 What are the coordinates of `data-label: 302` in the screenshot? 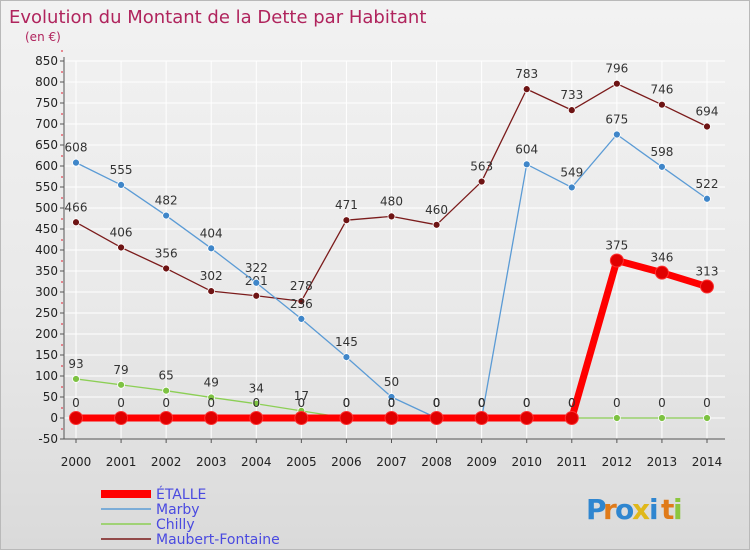 It's located at (211, 276).